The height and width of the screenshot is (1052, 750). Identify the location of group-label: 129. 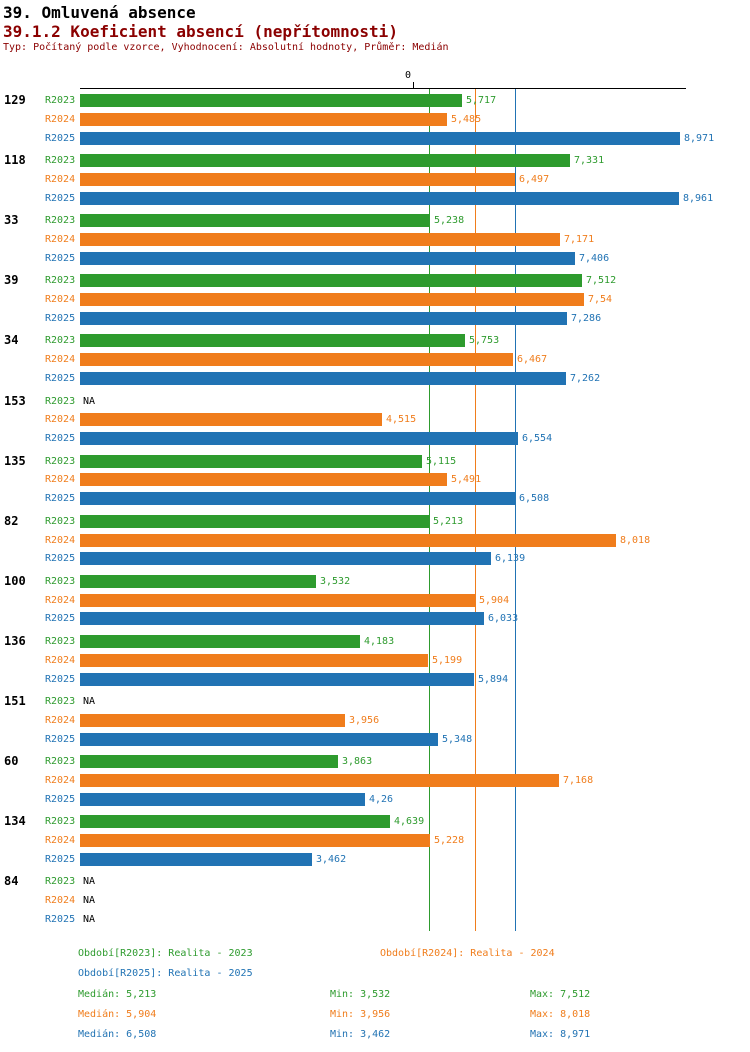
(15, 100).